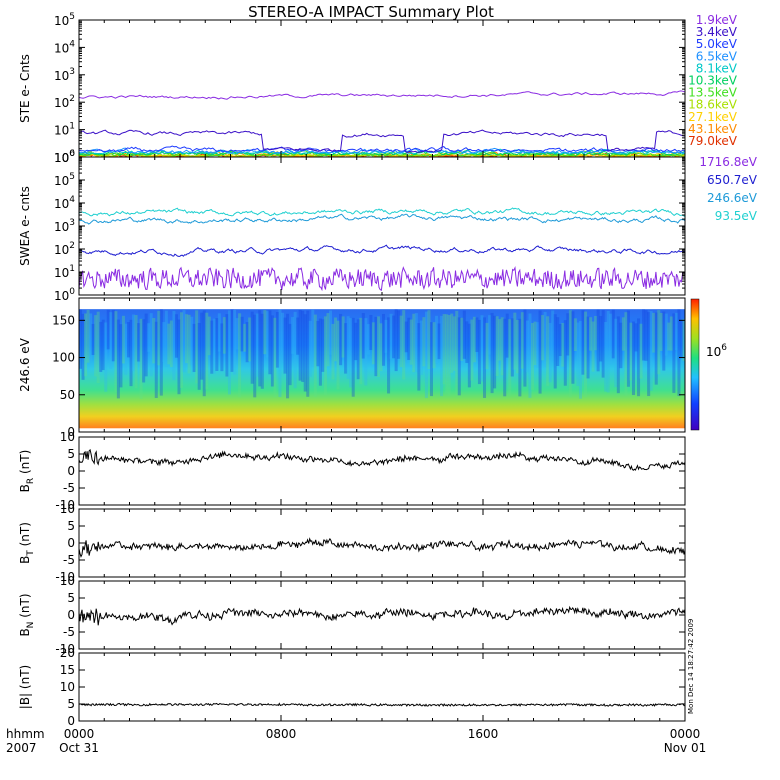 The width and height of the screenshot is (780, 780). Describe the element at coordinates (728, 162) in the screenshot. I see `swea-legend-entry: 1716.8eV` at that location.